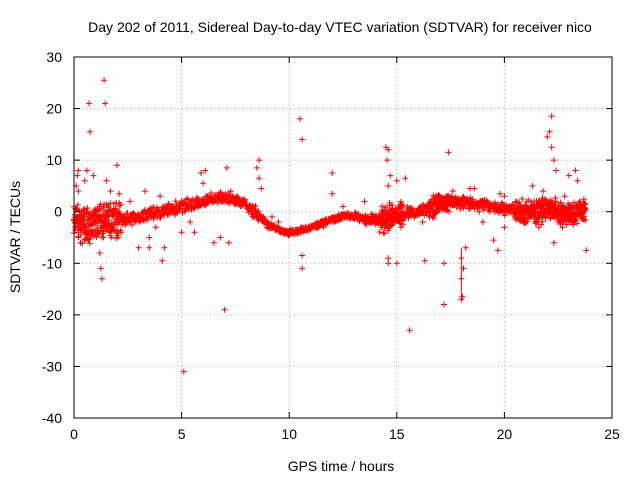 The height and width of the screenshot is (480, 640). Describe the element at coordinates (54, 57) in the screenshot. I see `y-tick-label: 30` at that location.